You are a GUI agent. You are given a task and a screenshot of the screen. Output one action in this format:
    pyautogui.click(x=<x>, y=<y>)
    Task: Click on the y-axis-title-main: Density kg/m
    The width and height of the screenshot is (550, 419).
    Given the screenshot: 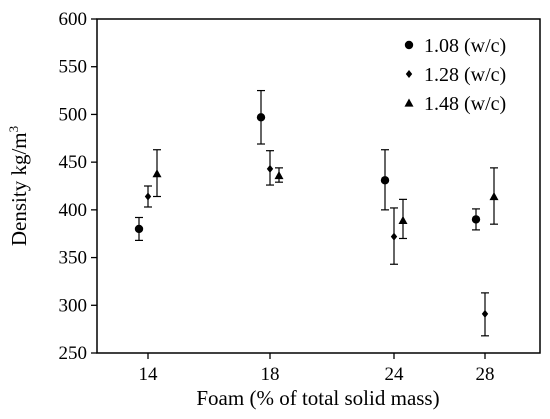 What is the action you would take?
    pyautogui.click(x=19, y=189)
    